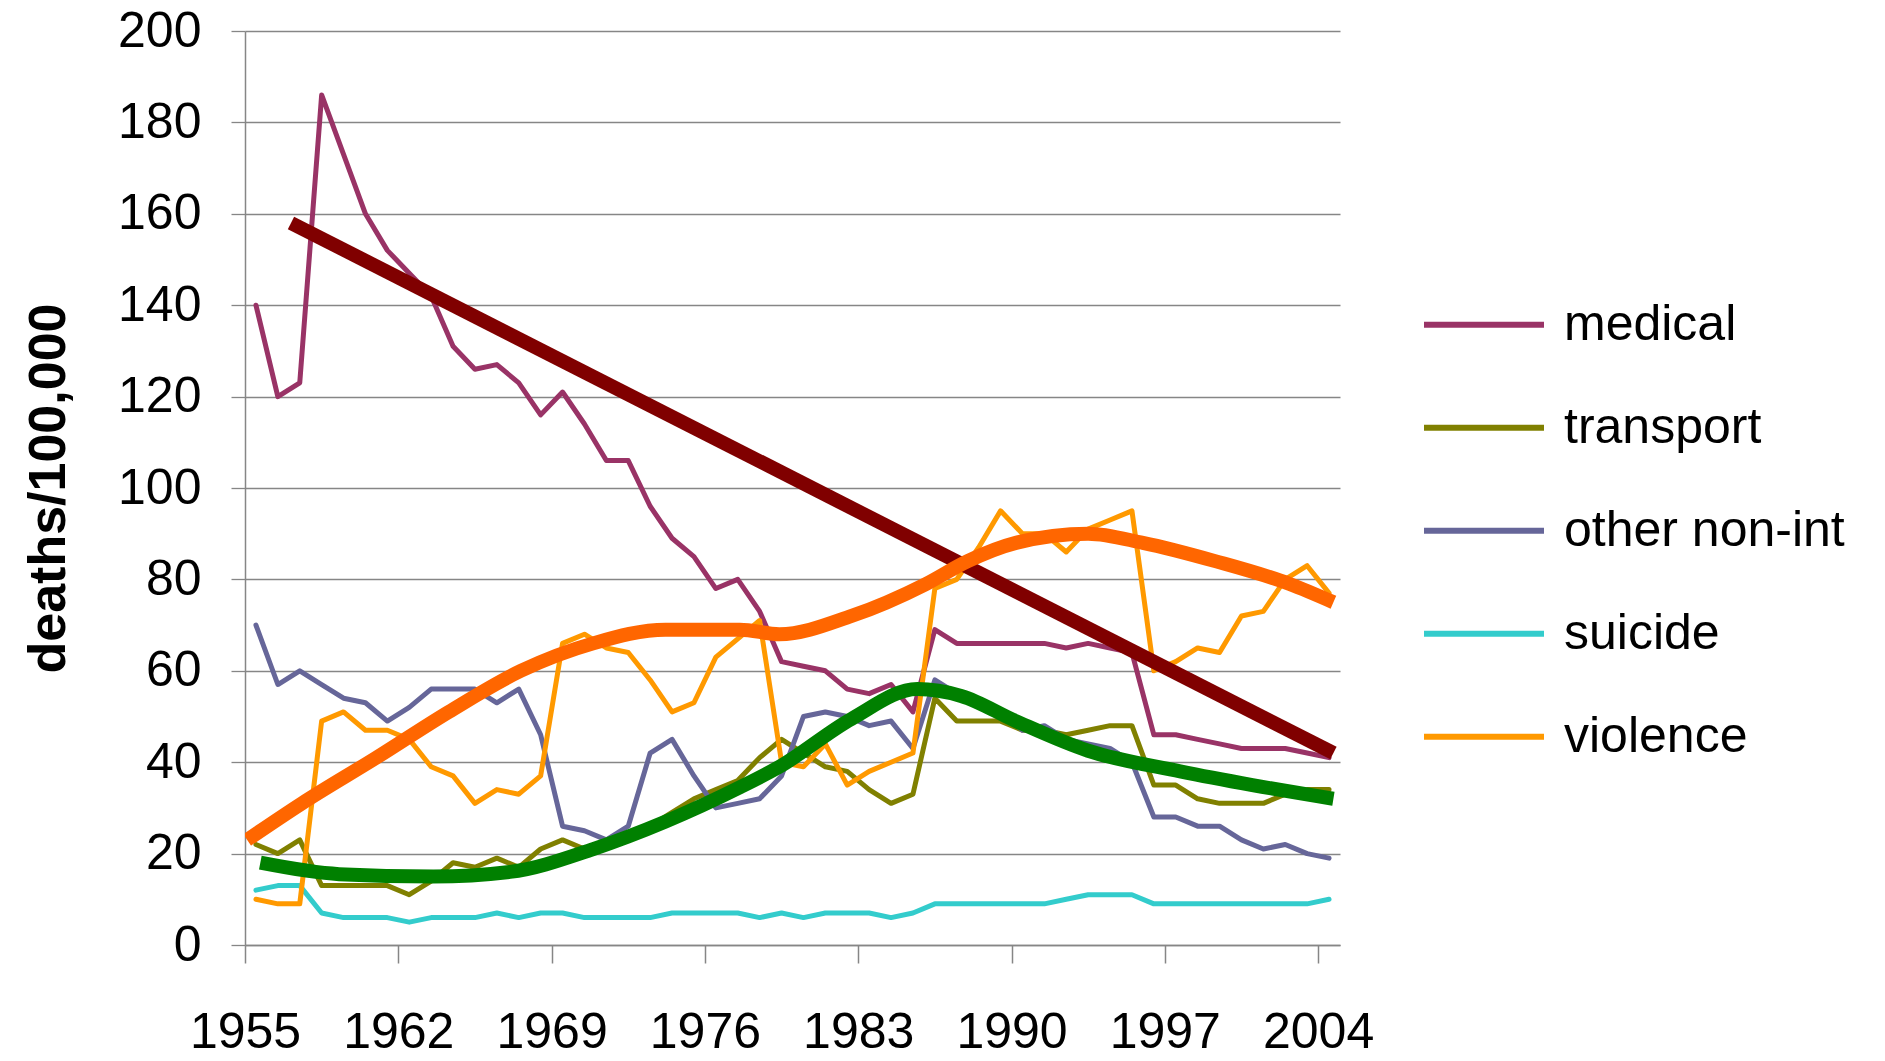 The image size is (1885, 1061). What do you see at coordinates (1650, 322) in the screenshot?
I see `legend-label: medical` at bounding box center [1650, 322].